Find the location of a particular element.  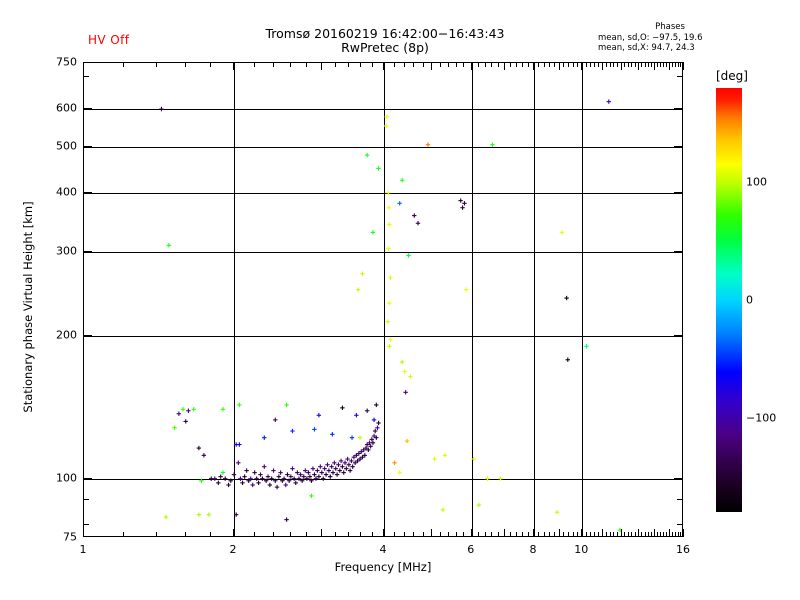

x-axis-title: Frequency [MHz] is located at coordinates (383, 567).